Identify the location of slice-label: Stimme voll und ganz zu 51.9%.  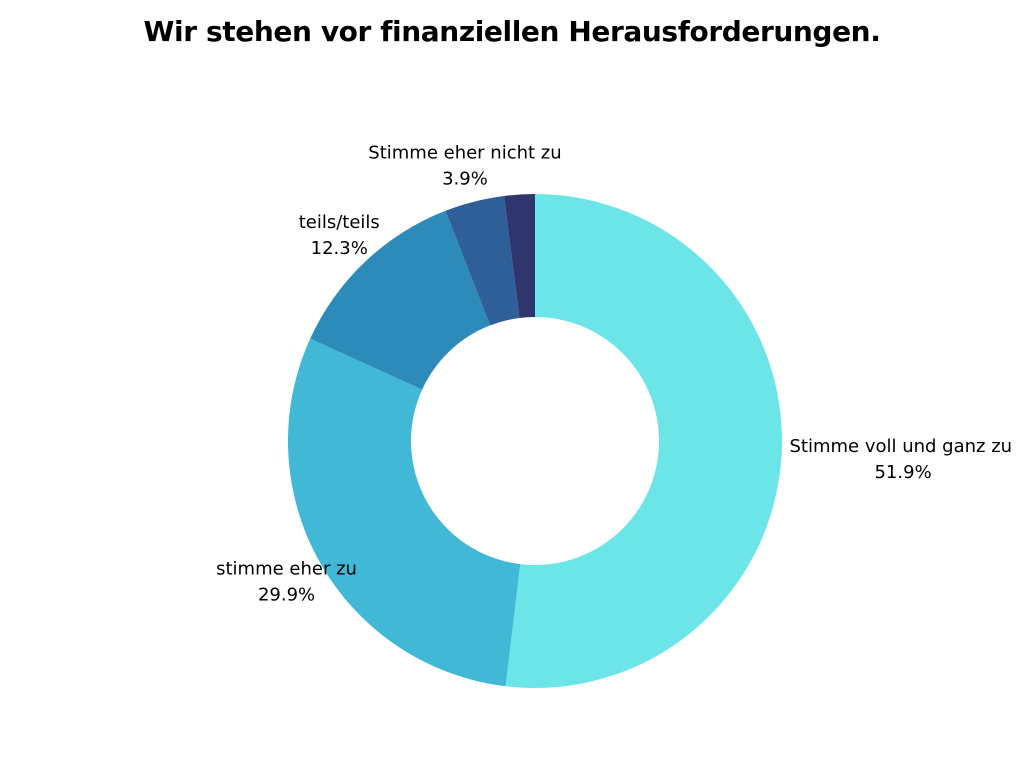
(900, 459).